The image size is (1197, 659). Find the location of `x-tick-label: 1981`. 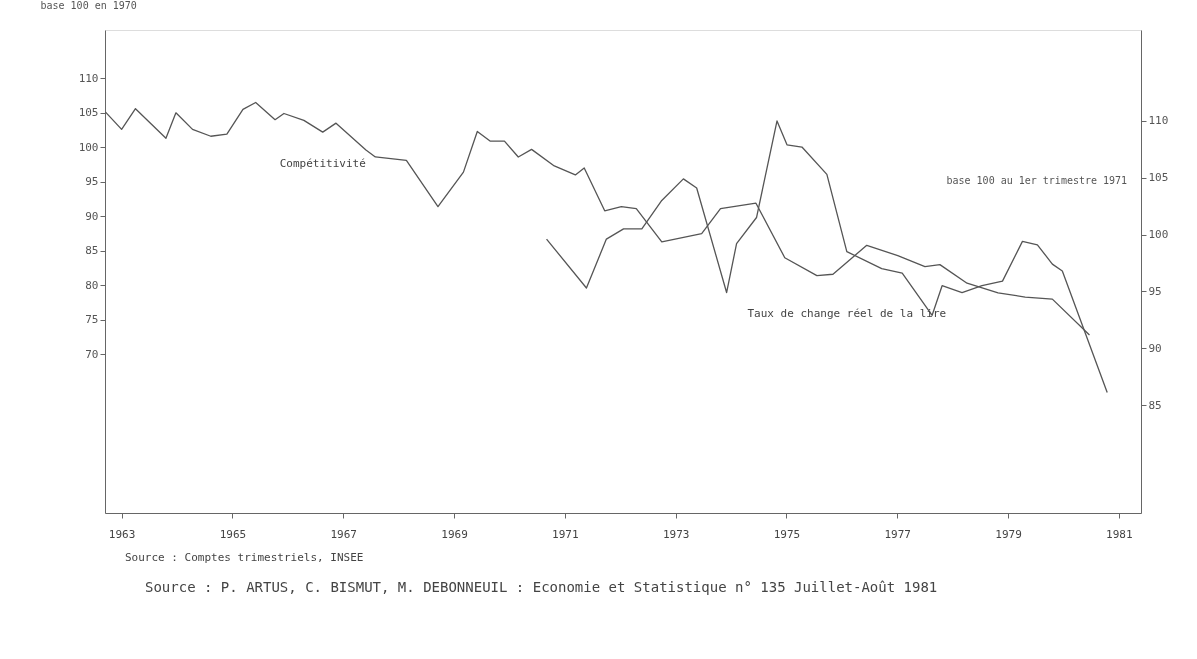

x-tick-label: 1981 is located at coordinates (1119, 534).